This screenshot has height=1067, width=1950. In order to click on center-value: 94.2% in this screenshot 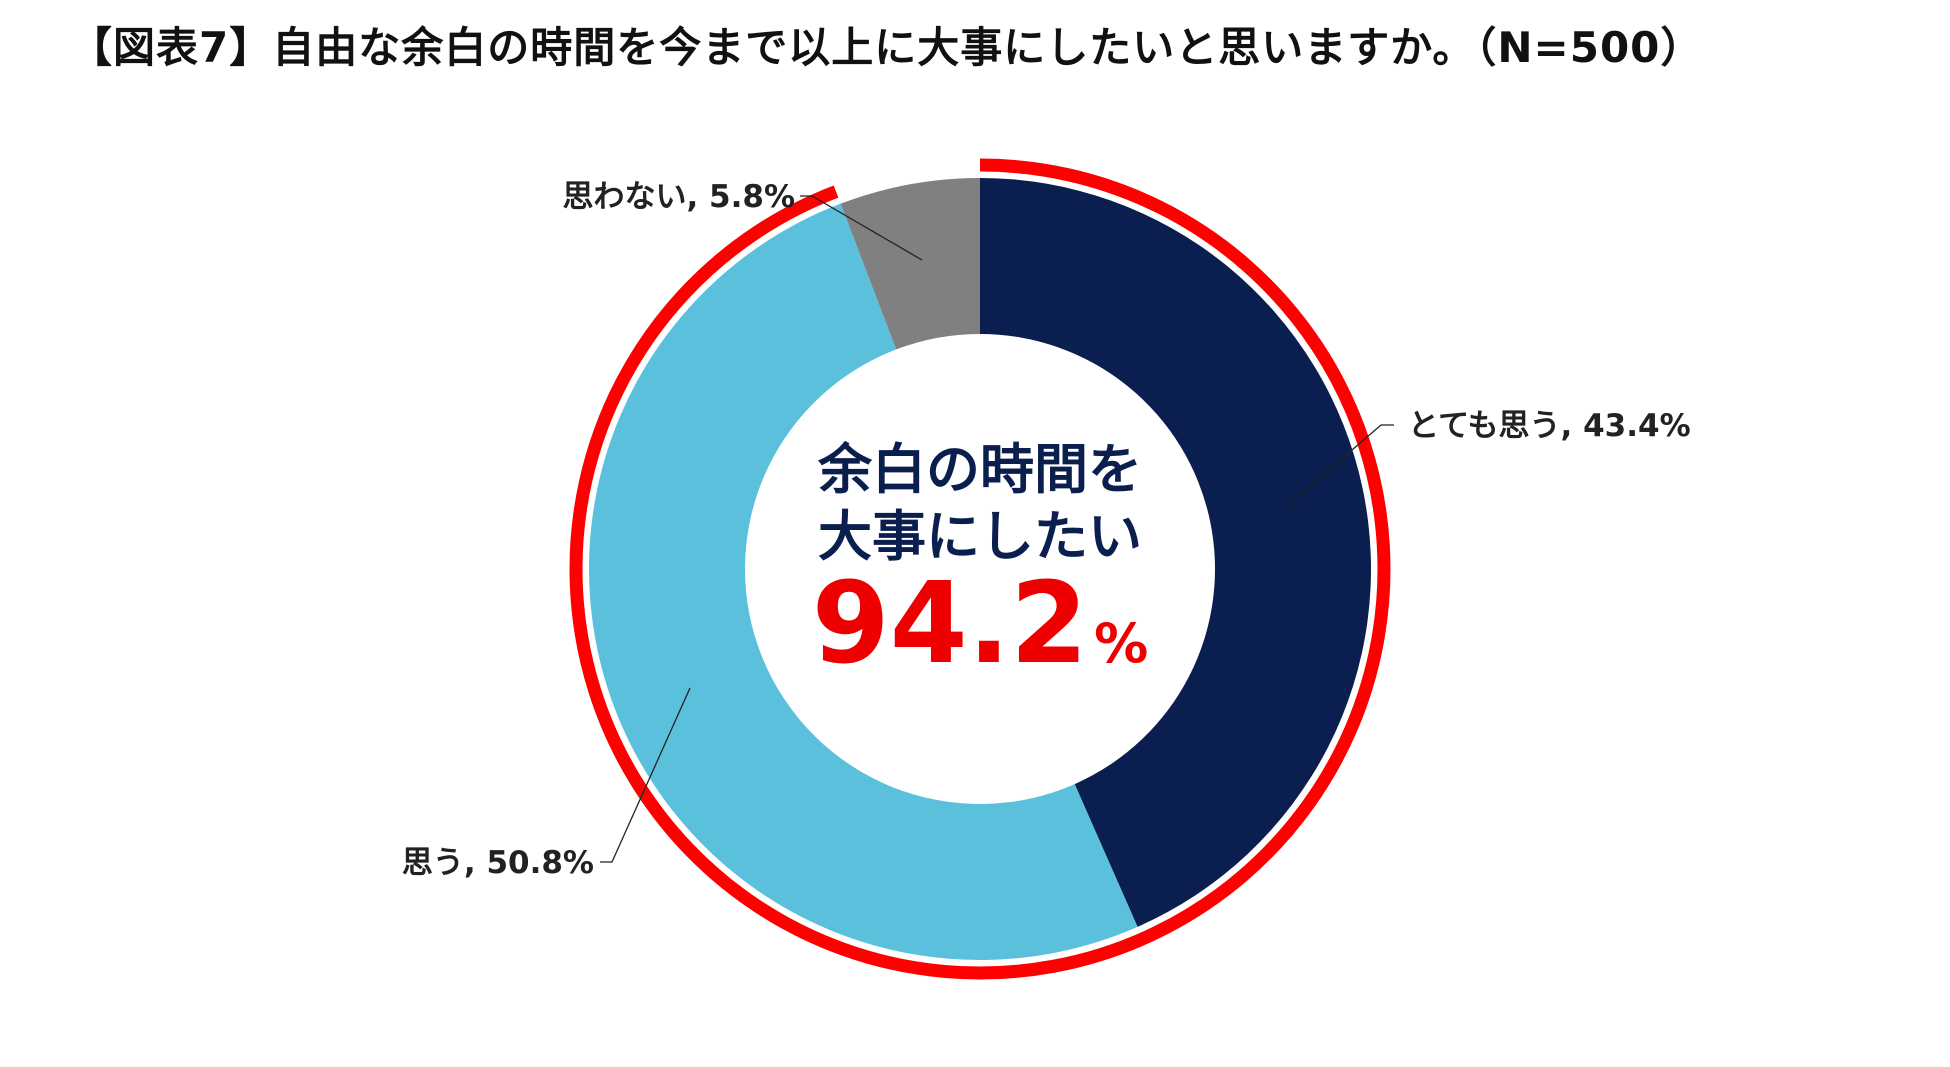, I will do `click(980, 624)`.